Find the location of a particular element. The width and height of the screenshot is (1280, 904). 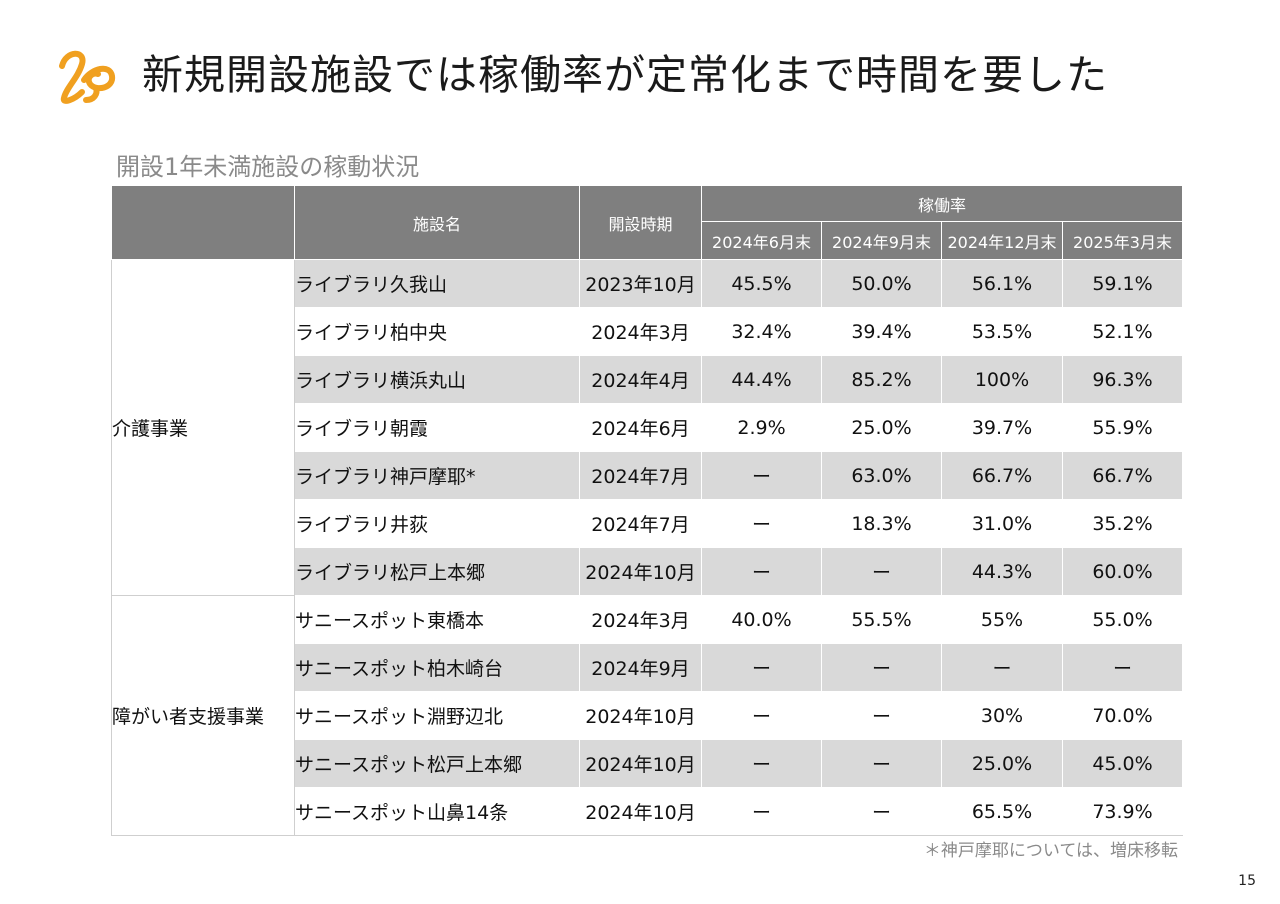

rate-cell: 44.4% is located at coordinates (761, 379).